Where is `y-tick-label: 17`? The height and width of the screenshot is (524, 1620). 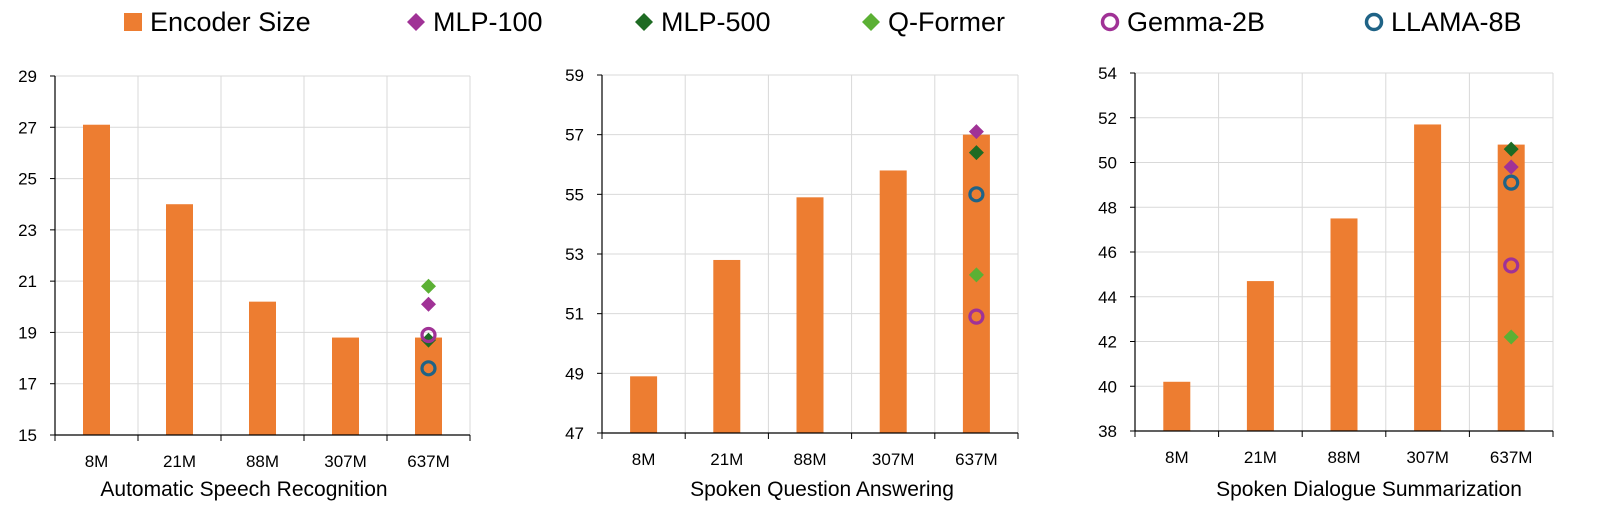 y-tick-label: 17 is located at coordinates (27, 384).